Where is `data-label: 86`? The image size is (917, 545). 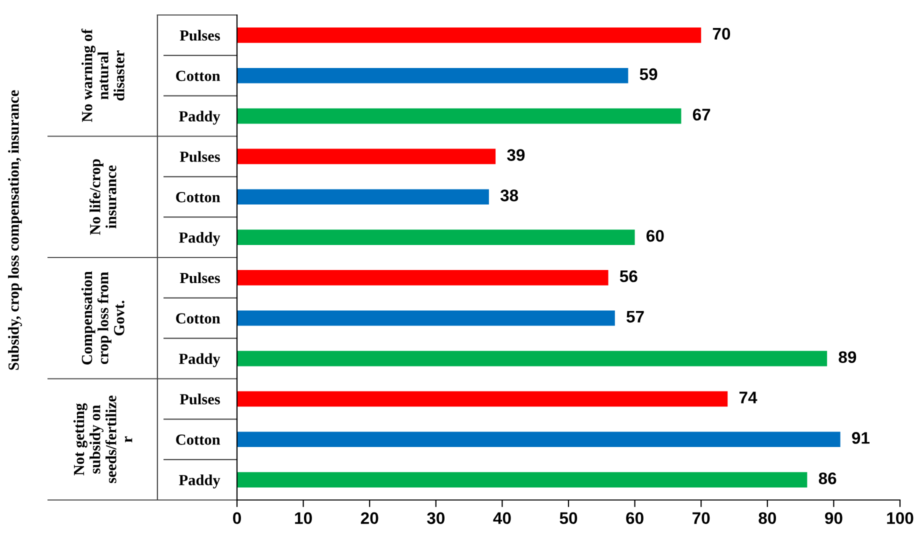 data-label: 86 is located at coordinates (827, 478).